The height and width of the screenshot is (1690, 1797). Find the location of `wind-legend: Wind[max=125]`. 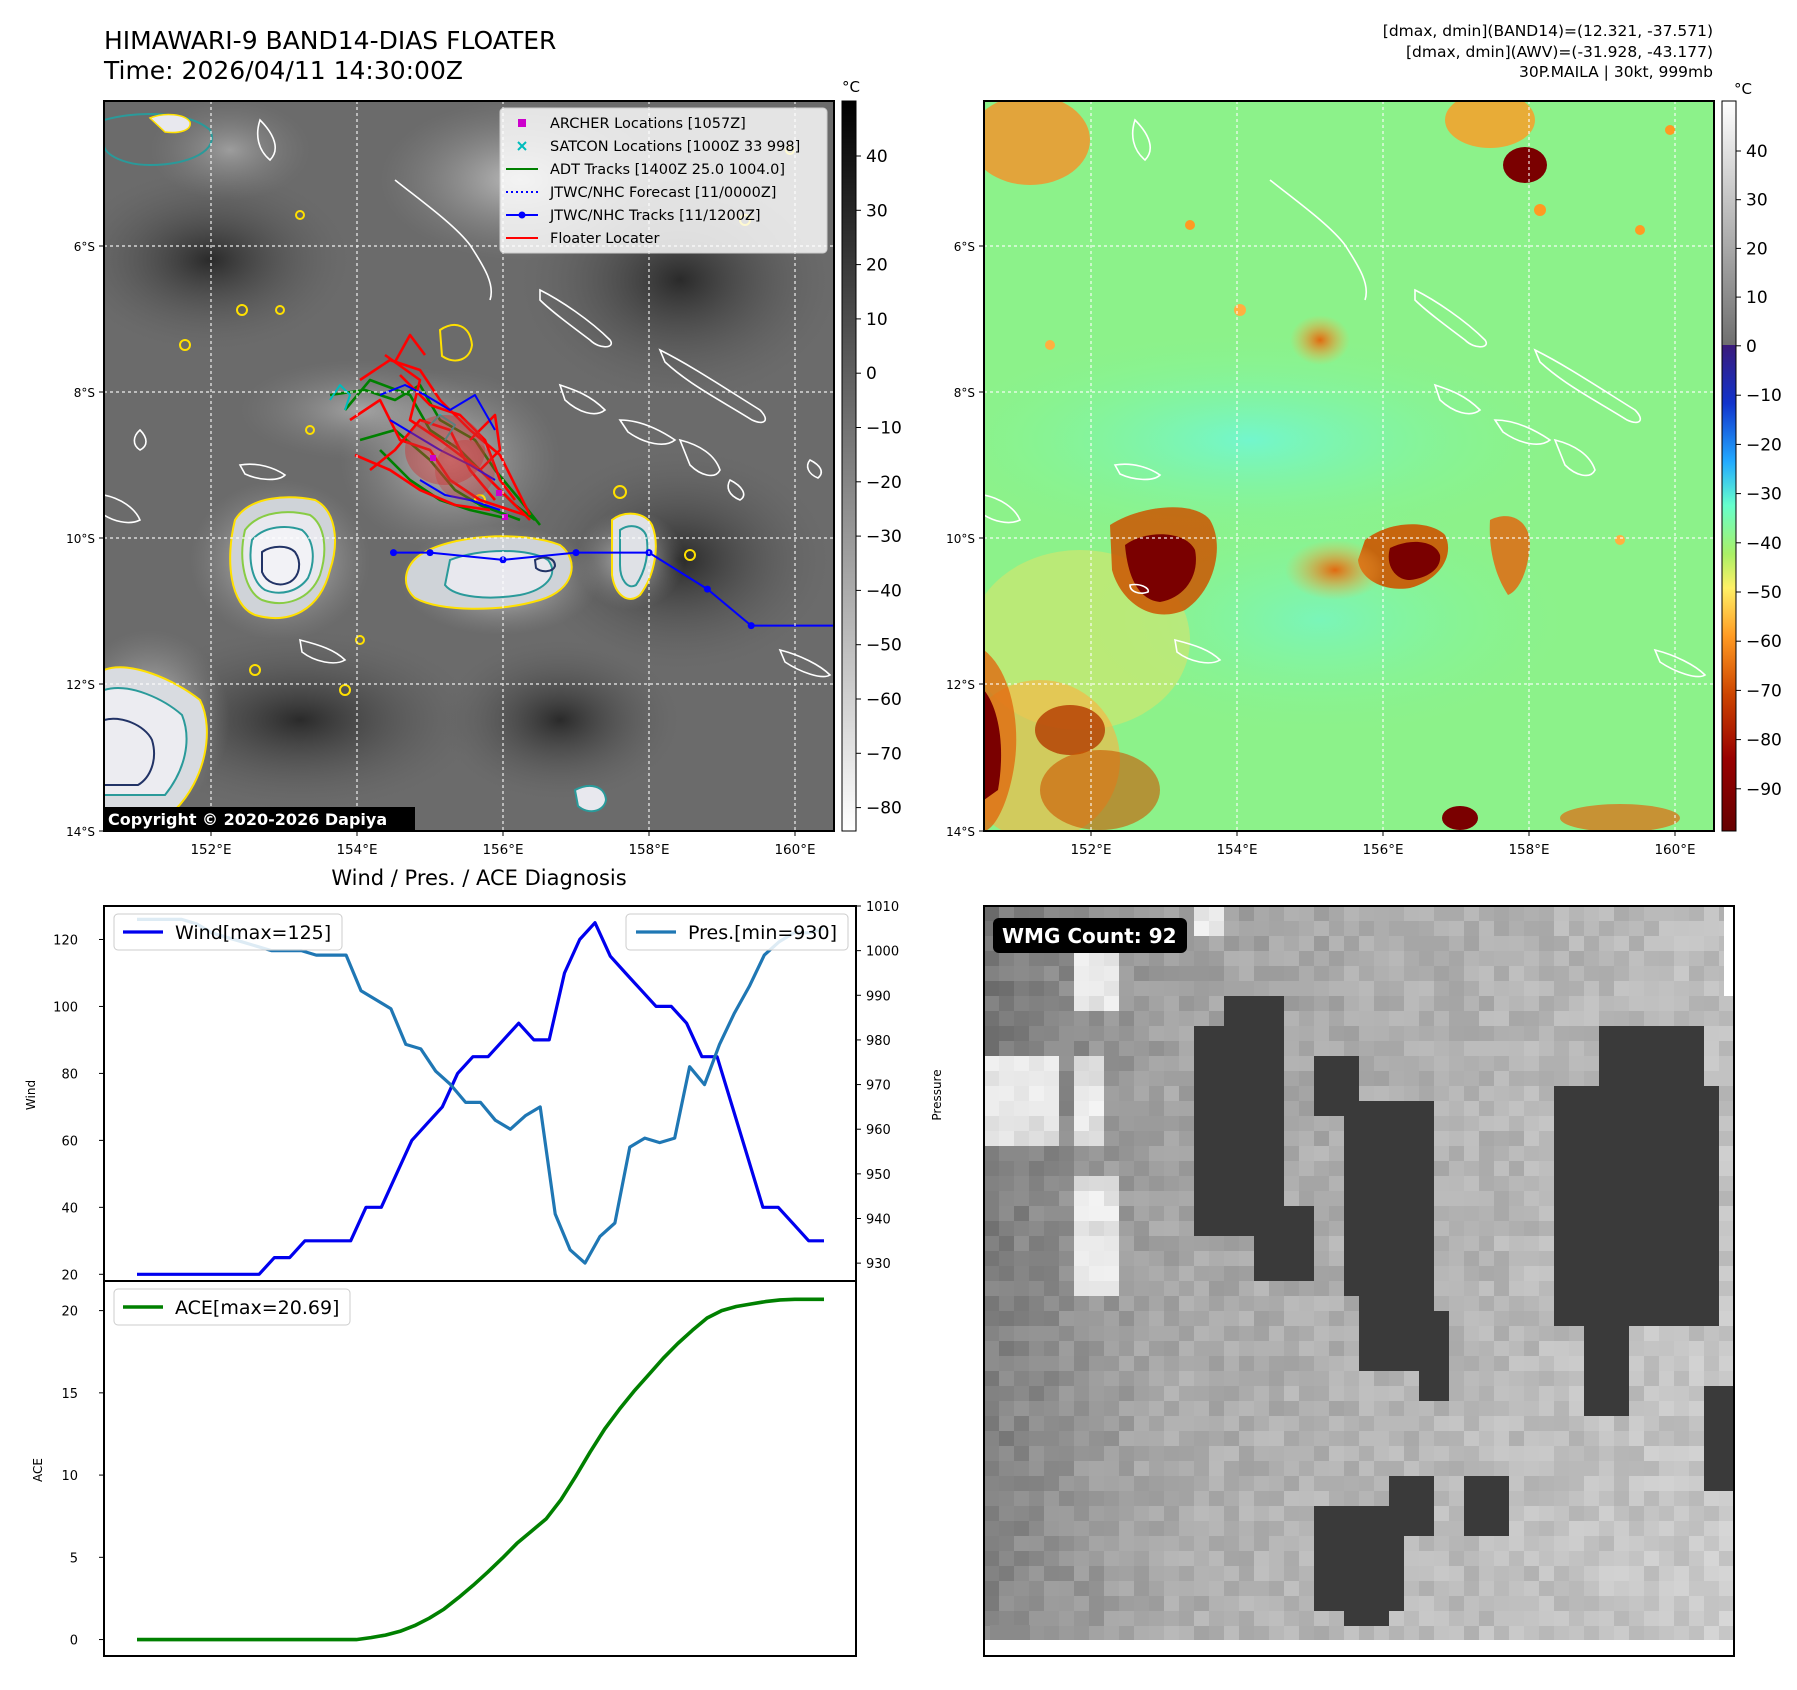

wind-legend: Wind[max=125] is located at coordinates (228, 932).